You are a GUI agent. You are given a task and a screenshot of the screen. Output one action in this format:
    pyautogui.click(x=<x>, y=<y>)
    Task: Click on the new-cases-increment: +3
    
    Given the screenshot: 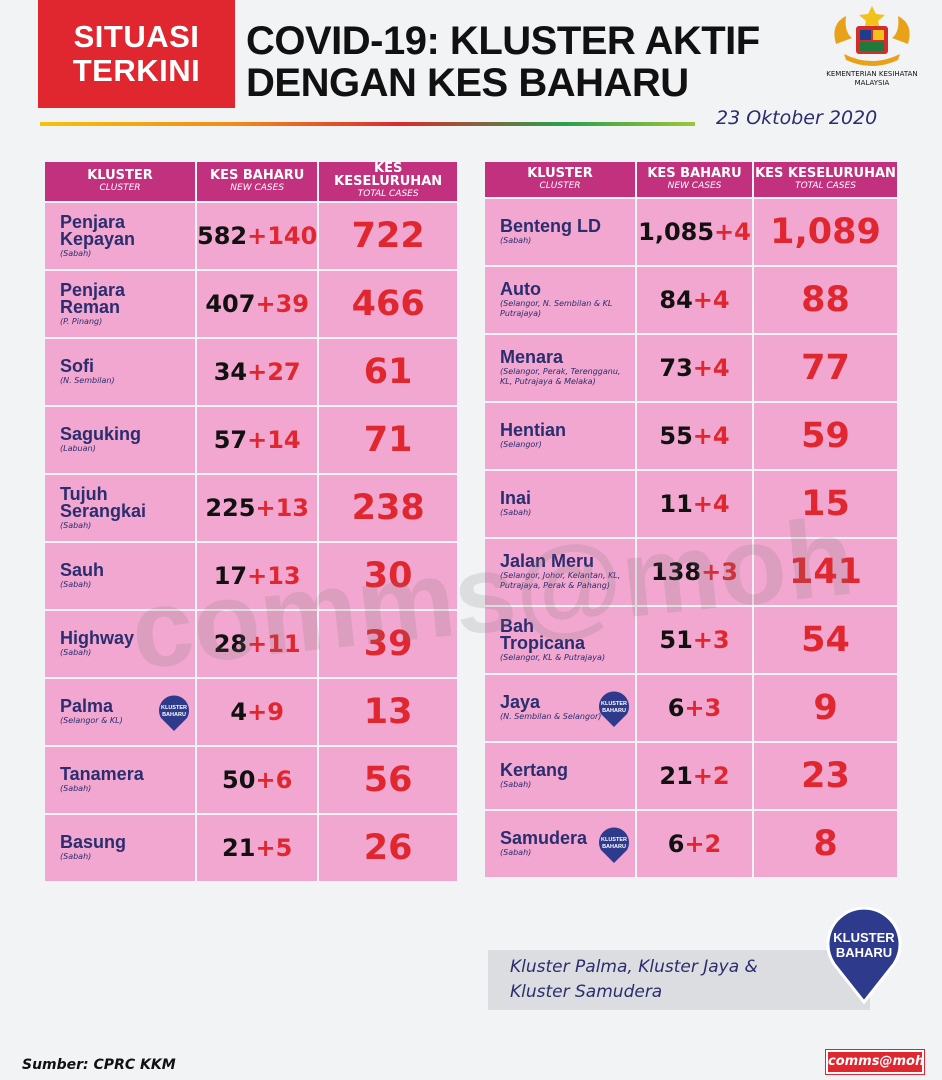 What is the action you would take?
    pyautogui.click(x=703, y=708)
    